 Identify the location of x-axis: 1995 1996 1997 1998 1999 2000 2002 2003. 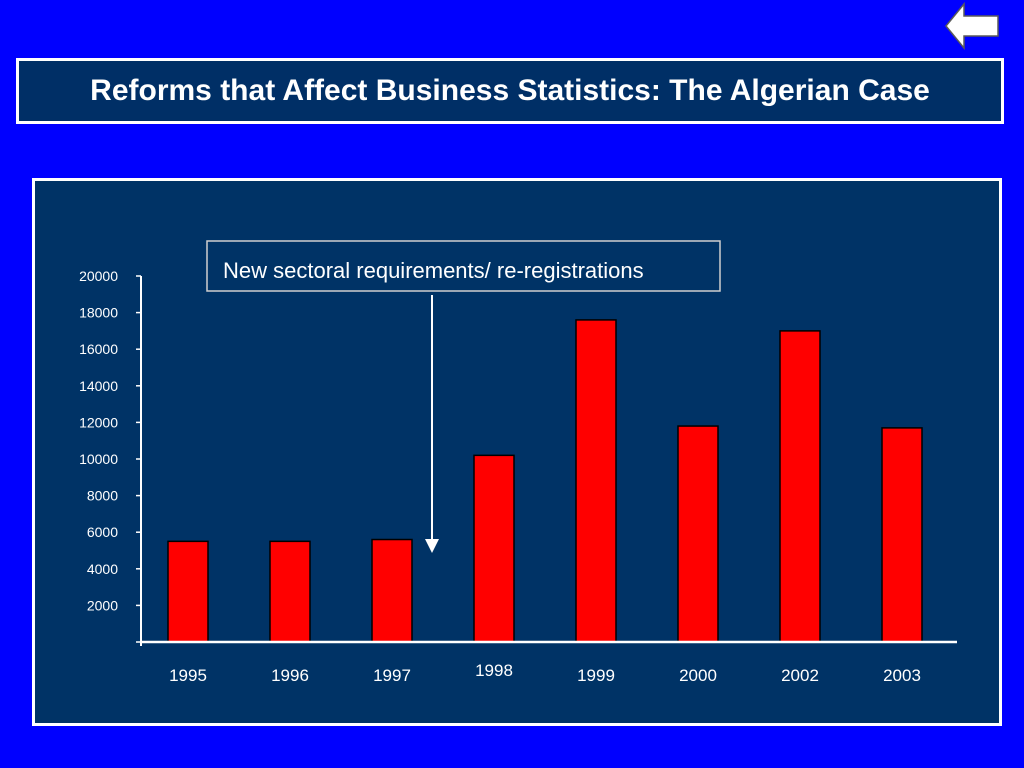
(549, 662).